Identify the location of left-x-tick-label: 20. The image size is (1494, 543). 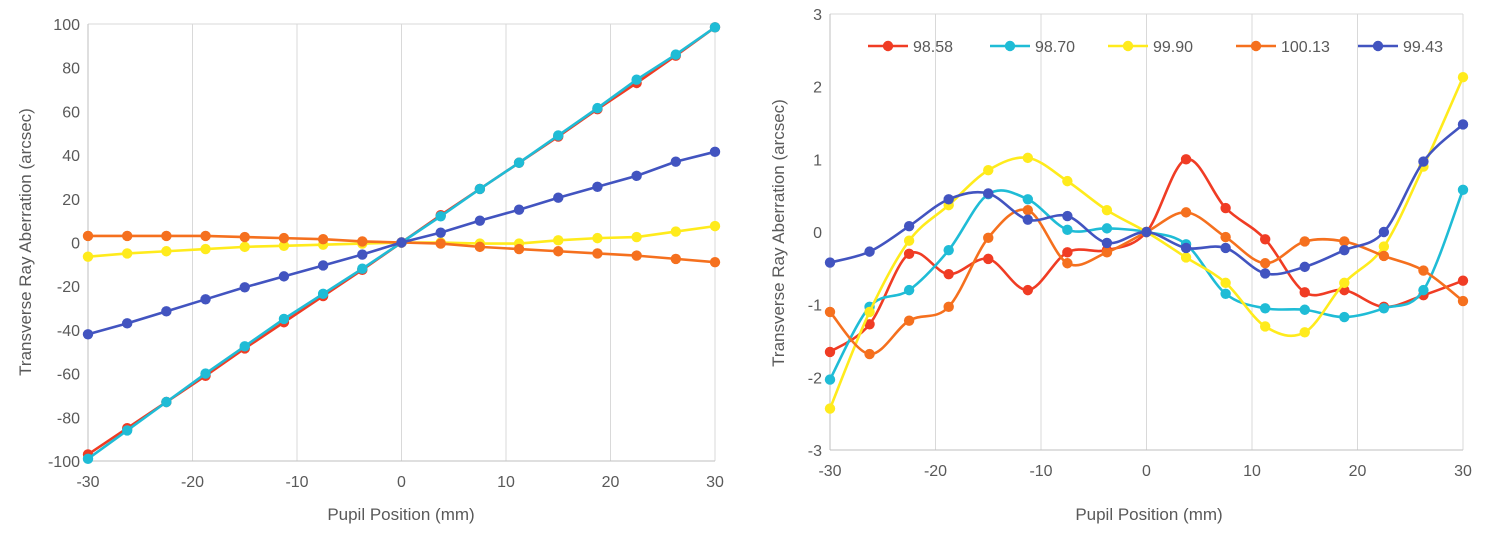
(611, 482).